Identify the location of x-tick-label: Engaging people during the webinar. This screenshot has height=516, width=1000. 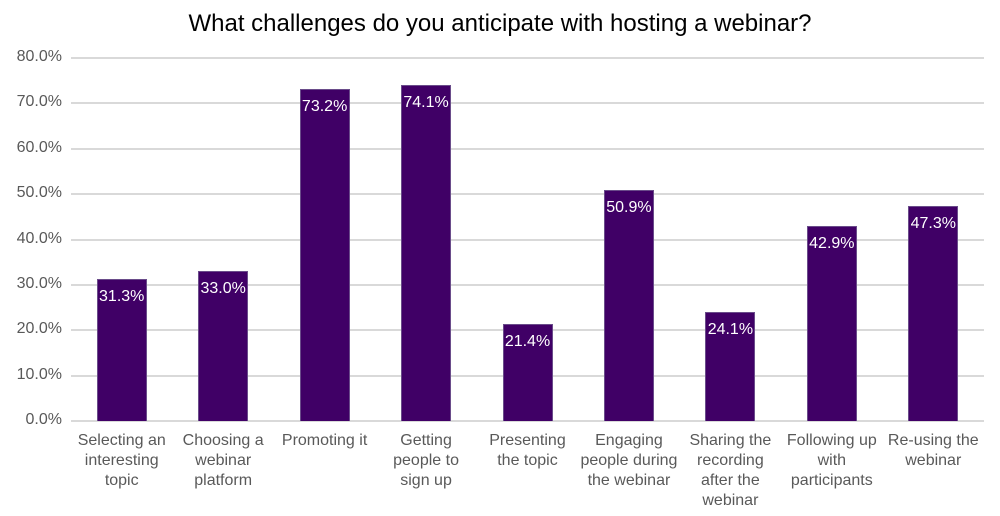
(629, 460).